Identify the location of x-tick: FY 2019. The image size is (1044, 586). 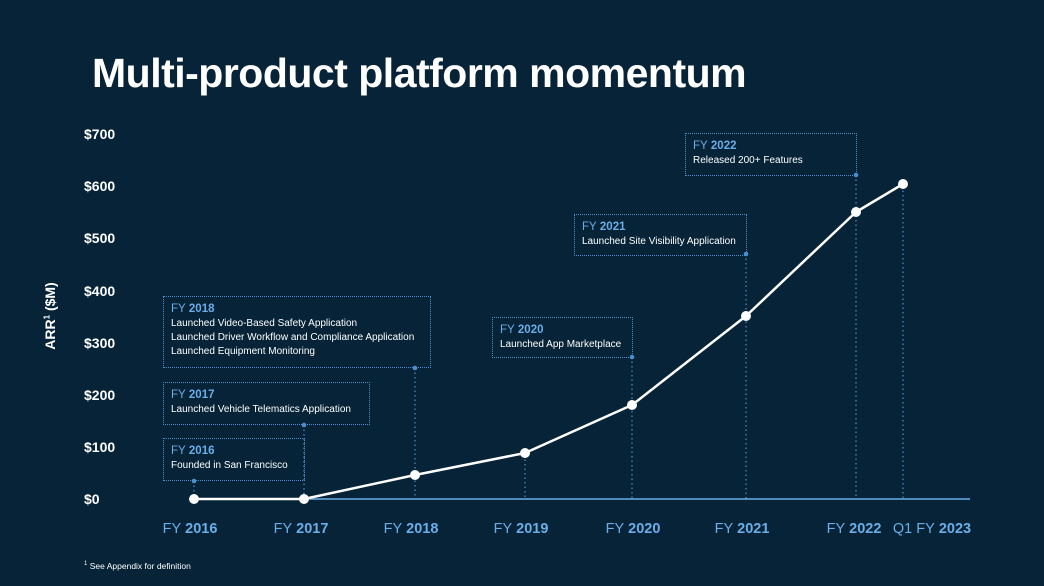
(521, 529).